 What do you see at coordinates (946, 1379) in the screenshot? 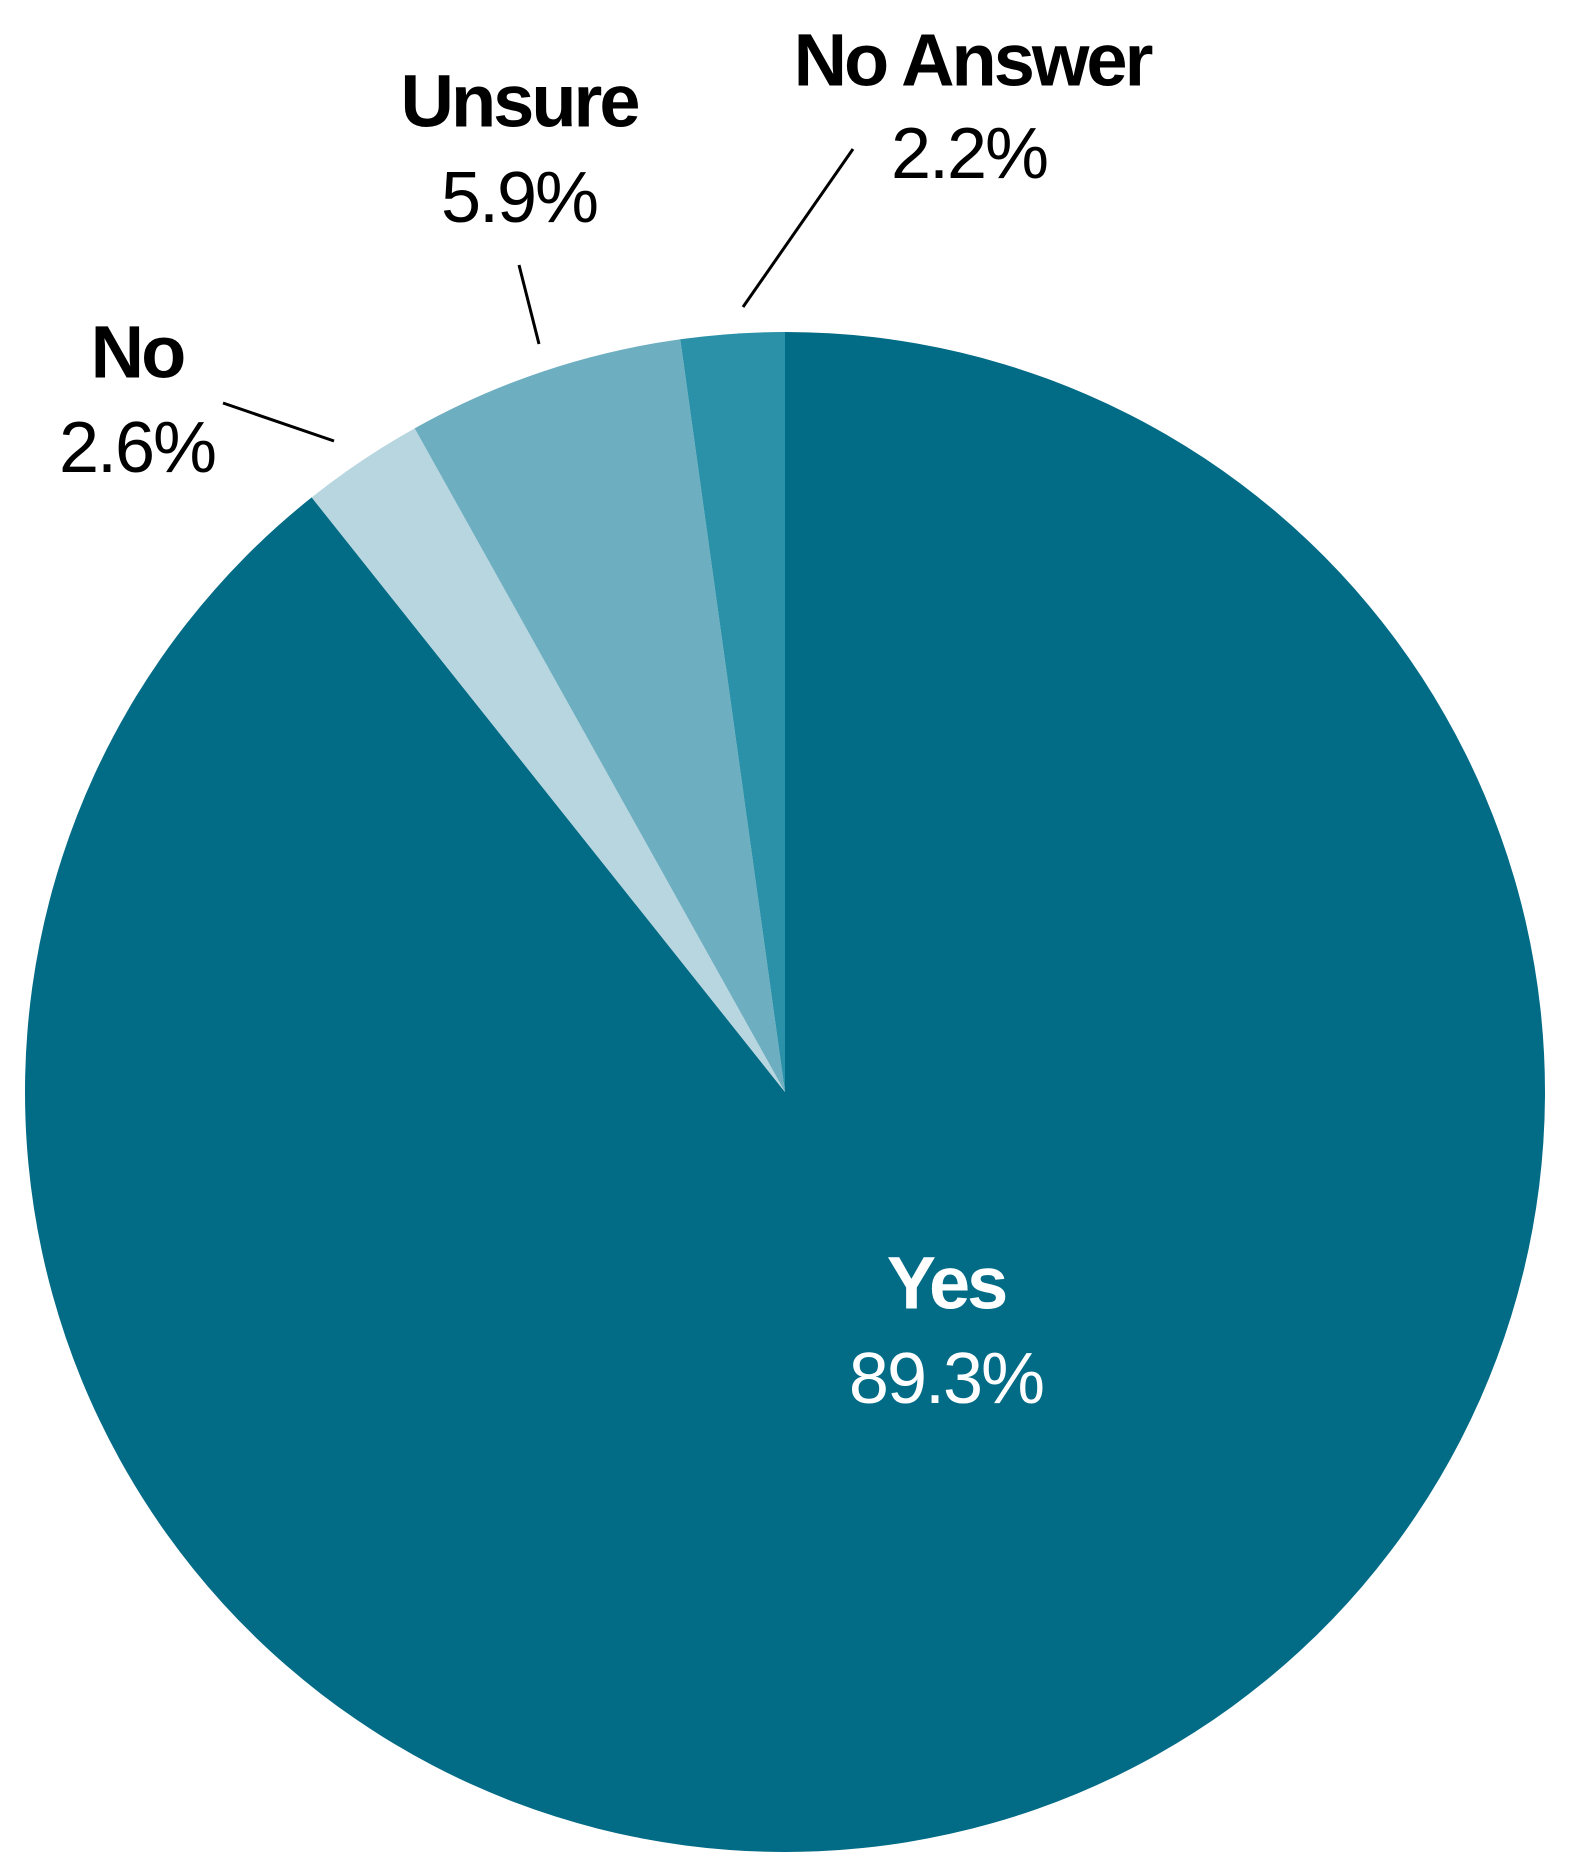
I see `value-label: 89.3%` at bounding box center [946, 1379].